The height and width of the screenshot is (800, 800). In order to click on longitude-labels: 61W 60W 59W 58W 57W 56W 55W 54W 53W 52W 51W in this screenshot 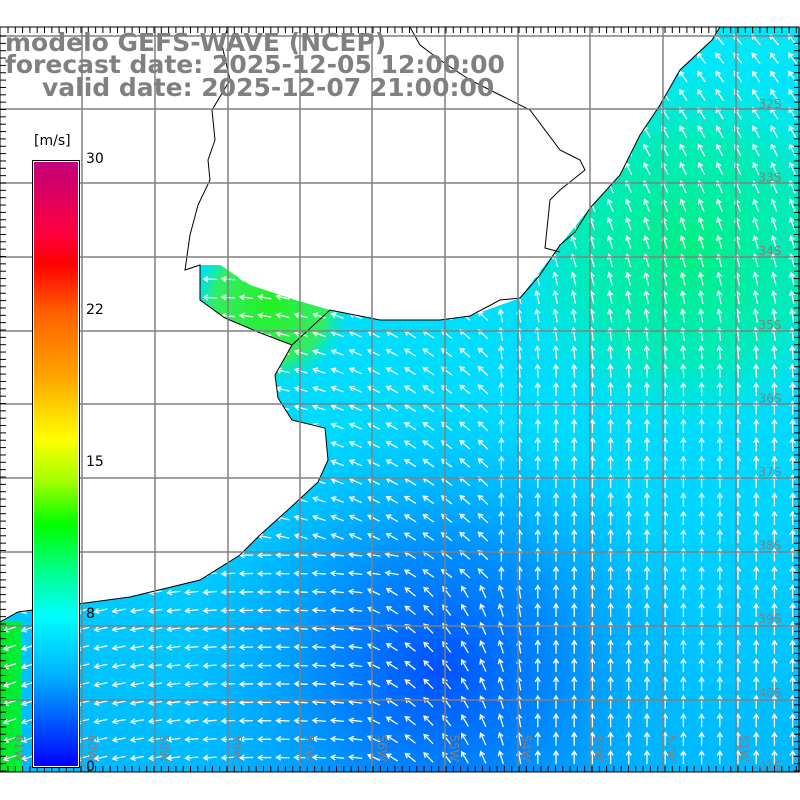, I will do `click(381, 747)`.